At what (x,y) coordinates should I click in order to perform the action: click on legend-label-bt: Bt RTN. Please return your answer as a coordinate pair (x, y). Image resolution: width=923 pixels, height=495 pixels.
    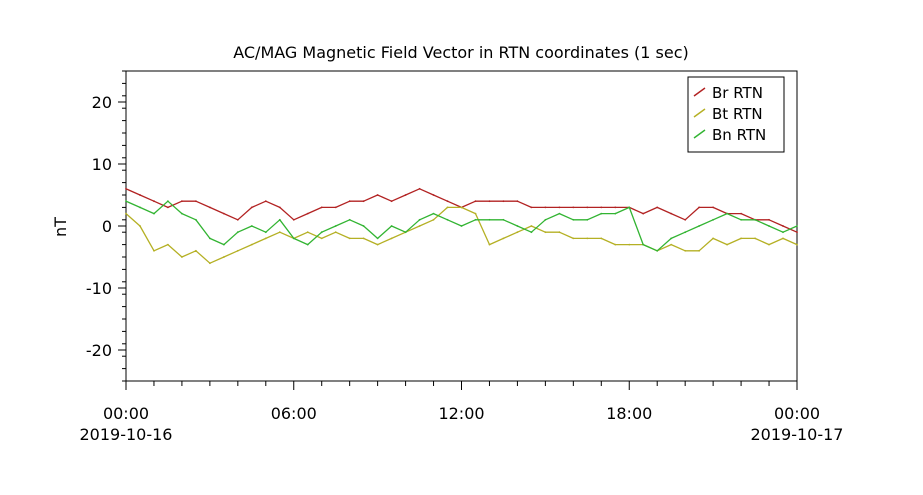
    Looking at the image, I should click on (737, 114).